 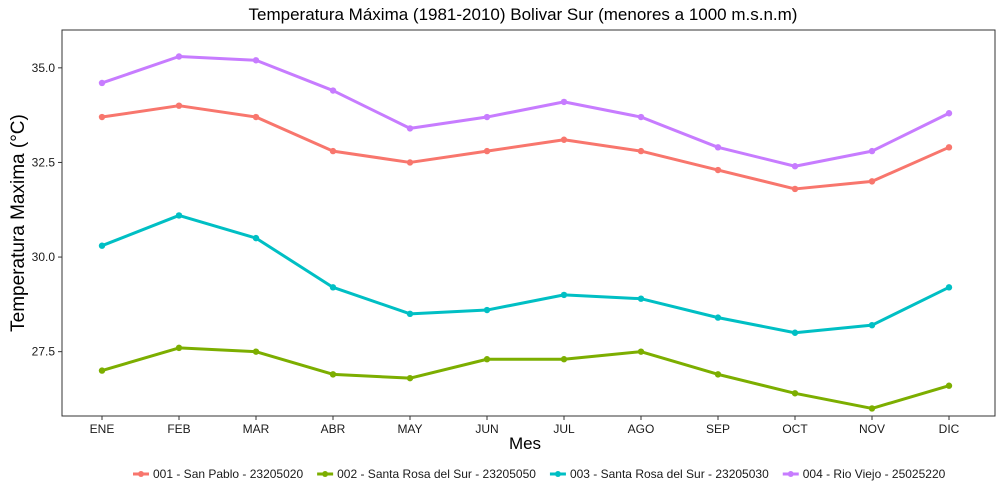 I want to click on x-tick-label: NOV, so click(x=872, y=429).